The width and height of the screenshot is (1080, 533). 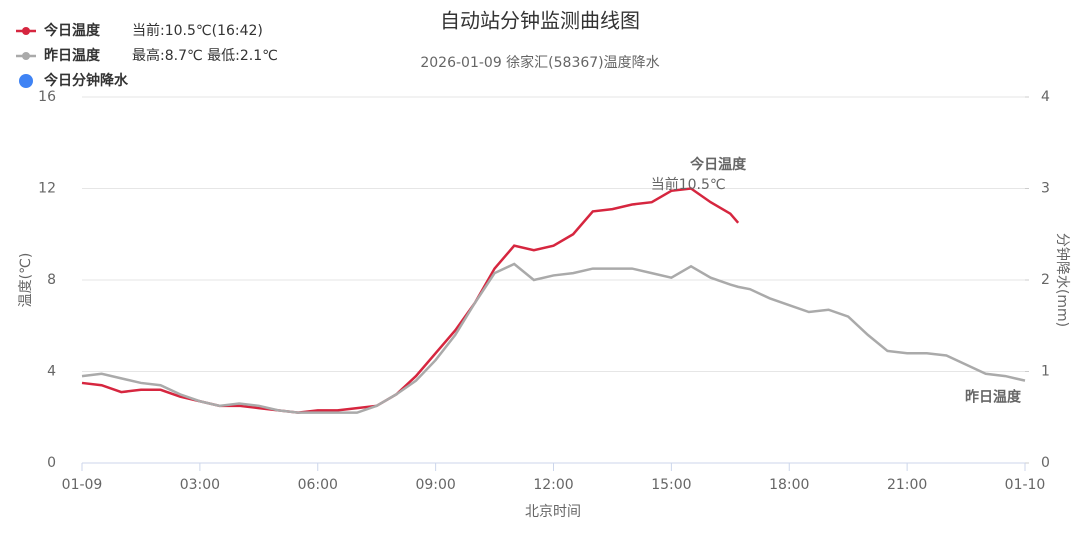 I want to click on annotation: 今日温度, so click(x=718, y=164).